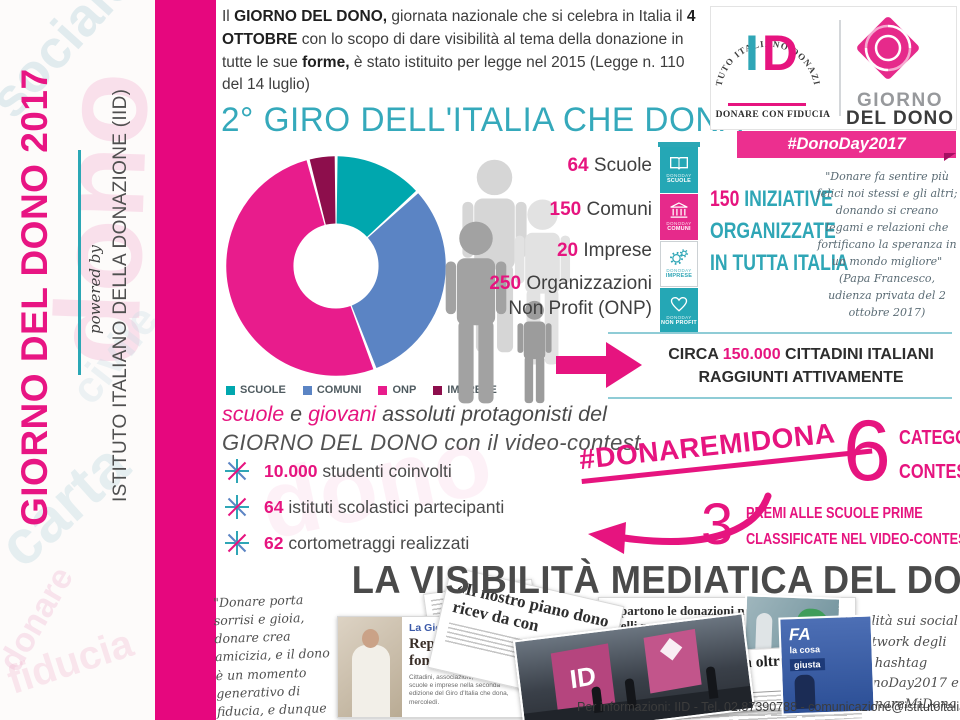 This screenshot has height=720, width=960. What do you see at coordinates (522, 251) in the screenshot?
I see `stat-imprese: 20 Imprese` at bounding box center [522, 251].